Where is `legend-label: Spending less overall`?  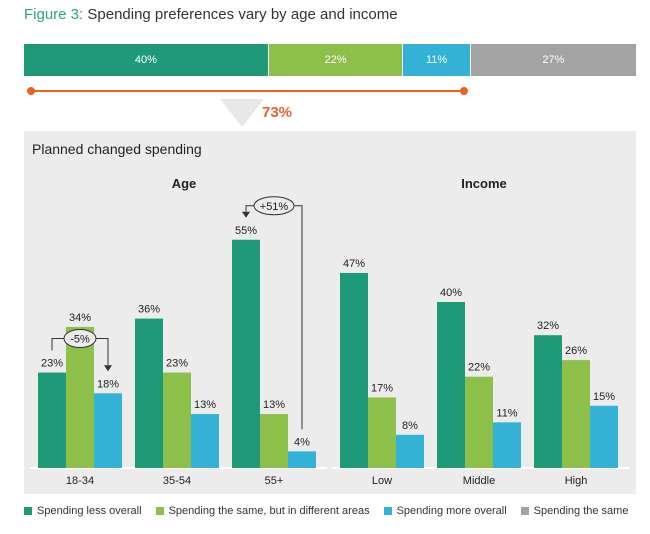
legend-label: Spending less overall is located at coordinates (89, 511).